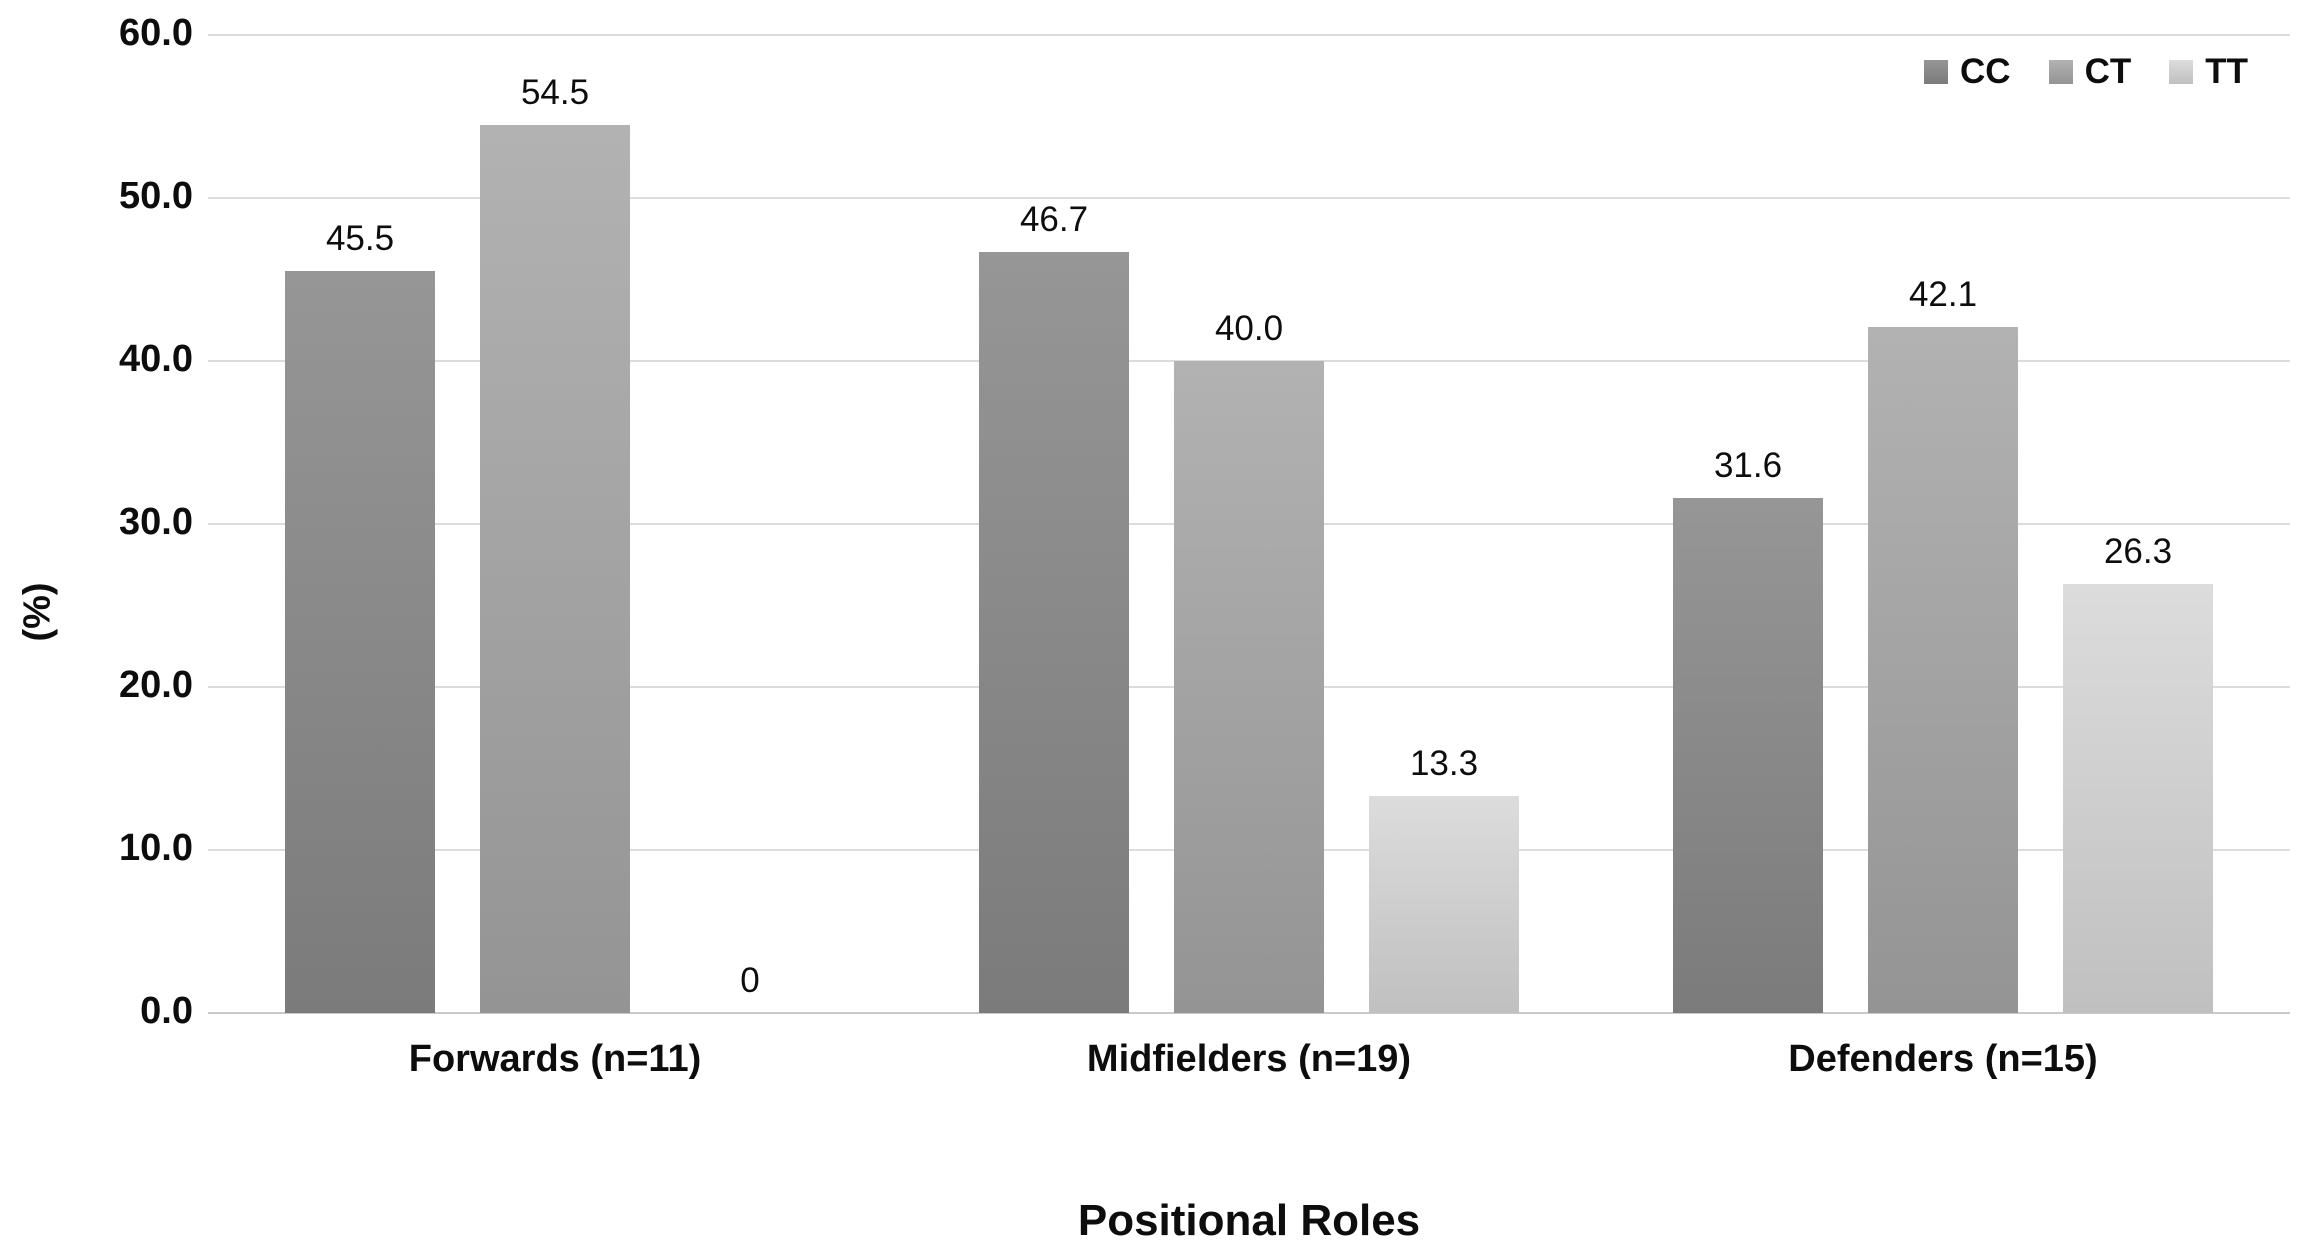 Image resolution: width=2303 pixels, height=1260 pixels. What do you see at coordinates (1748, 465) in the screenshot?
I see `value-label: 31.6` at bounding box center [1748, 465].